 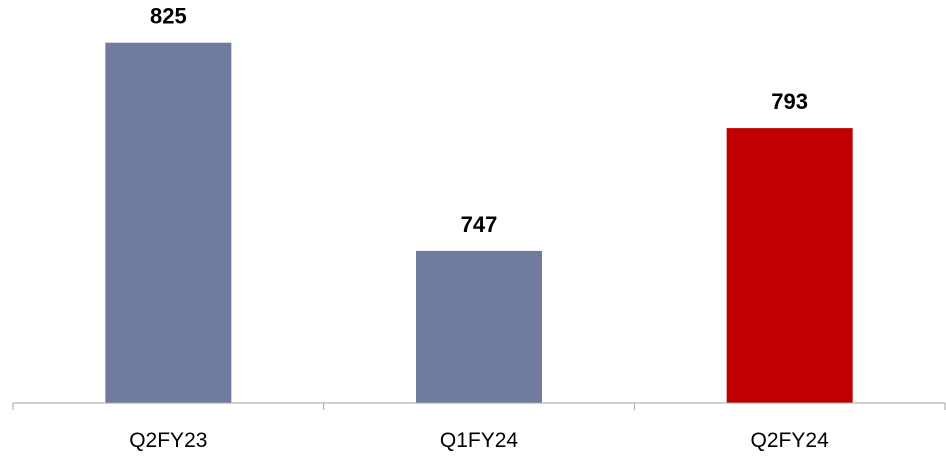 What do you see at coordinates (168, 440) in the screenshot?
I see `x-tick-label-q2fy23: Q2FY23` at bounding box center [168, 440].